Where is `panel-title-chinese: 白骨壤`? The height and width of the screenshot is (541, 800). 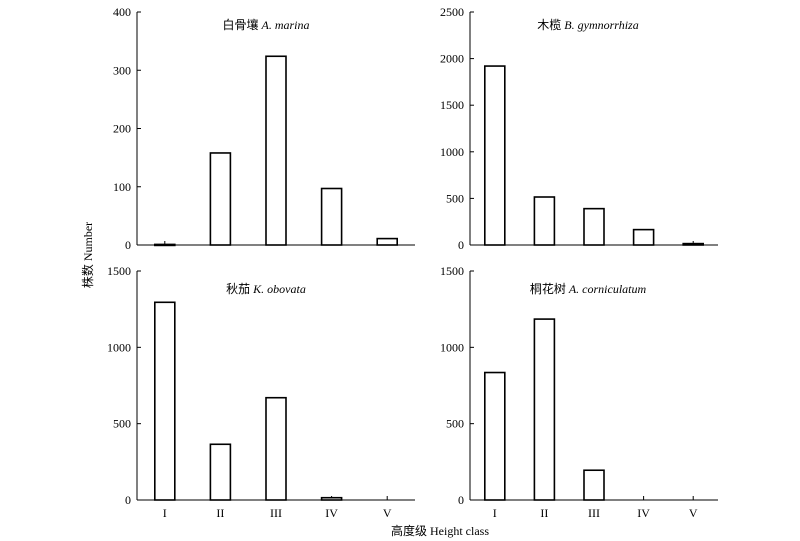
panel-title-chinese: 白骨壤 is located at coordinates (241, 24).